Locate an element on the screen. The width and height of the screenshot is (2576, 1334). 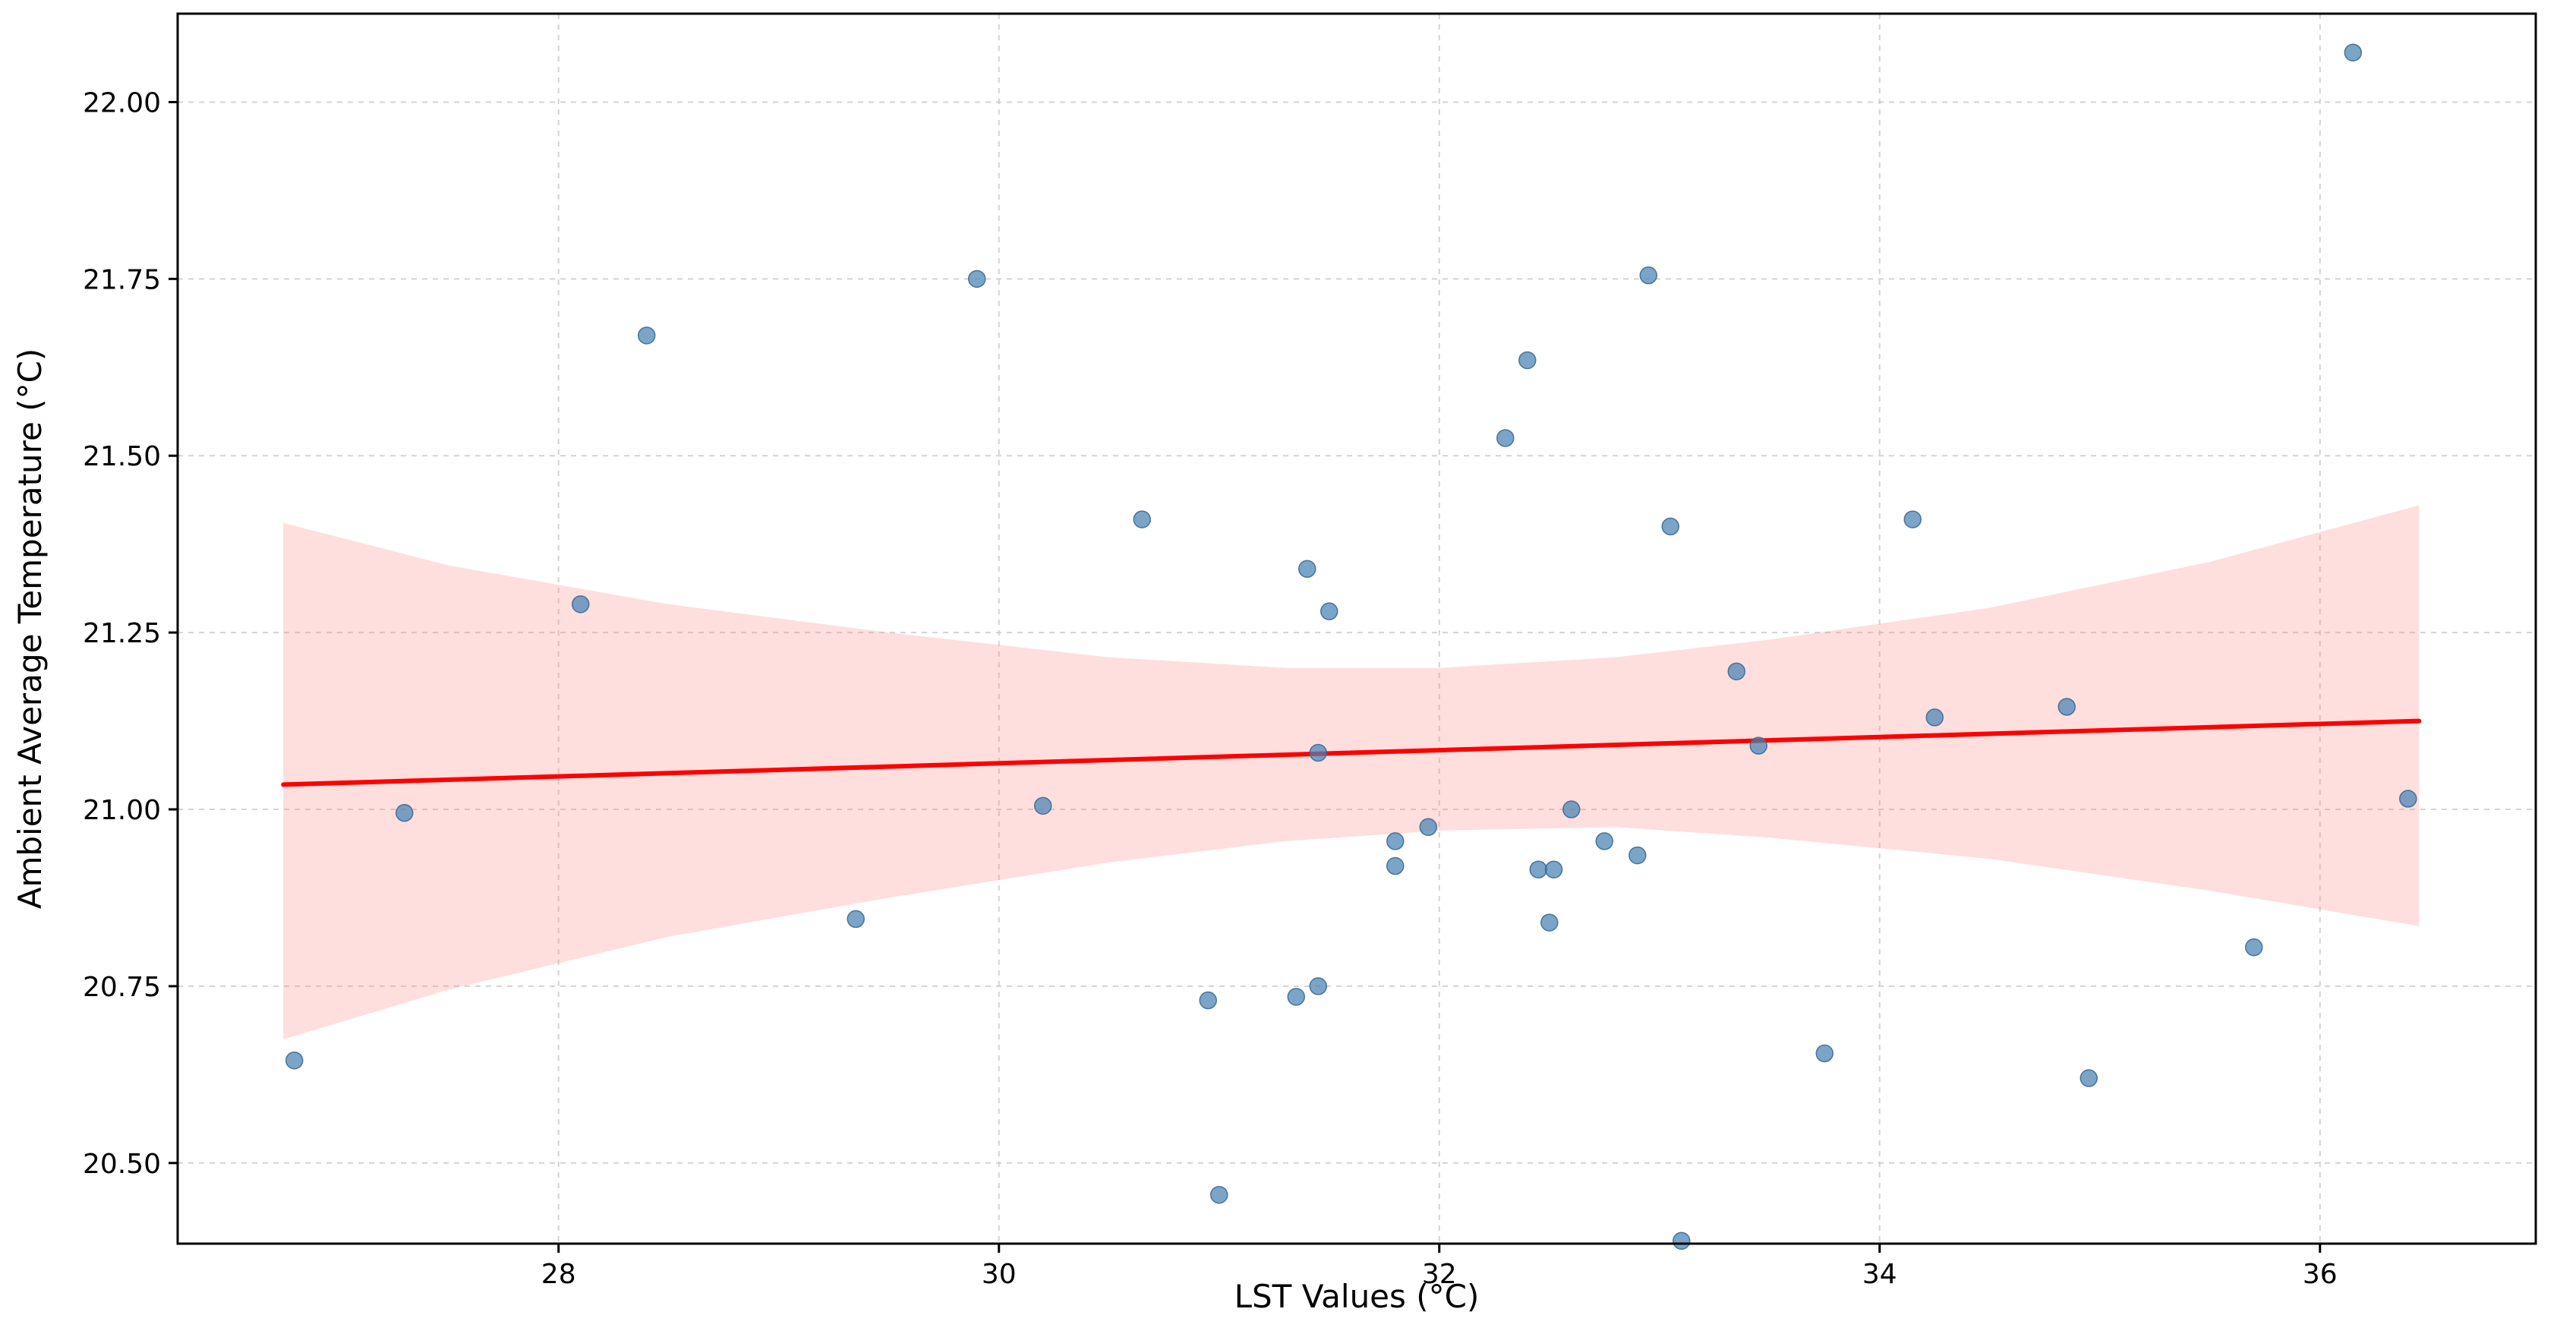
x-tick-label: 28 is located at coordinates (558, 1274).